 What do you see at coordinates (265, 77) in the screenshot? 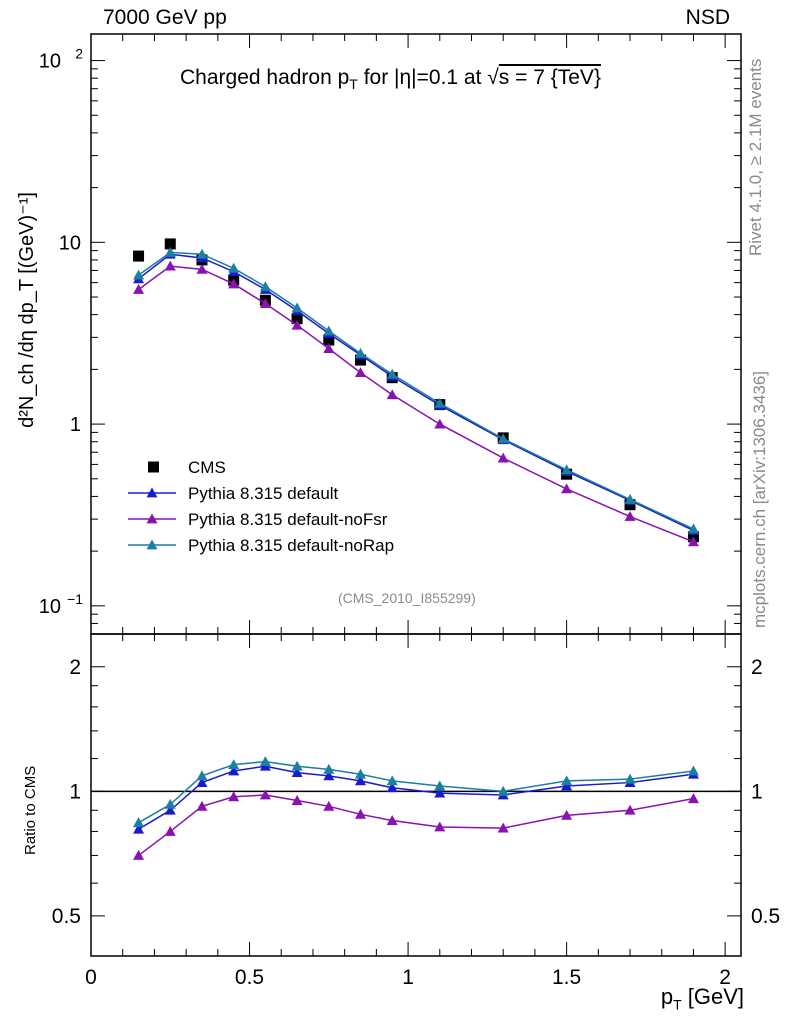
I see `title-text-a: Charged hadron p` at bounding box center [265, 77].